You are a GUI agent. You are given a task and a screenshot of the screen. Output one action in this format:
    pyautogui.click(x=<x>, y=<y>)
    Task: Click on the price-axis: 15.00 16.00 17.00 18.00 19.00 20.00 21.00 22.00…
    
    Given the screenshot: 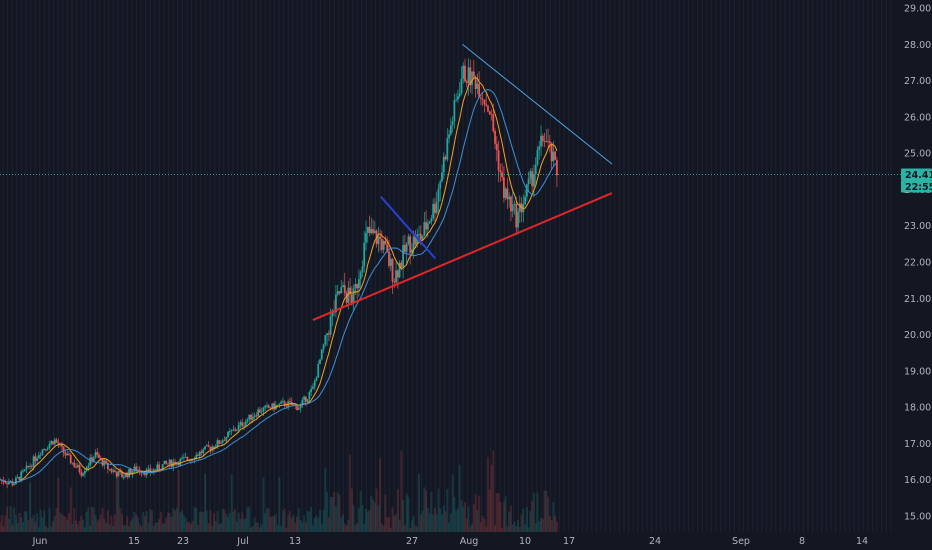 What is the action you would take?
    pyautogui.click(x=917, y=263)
    